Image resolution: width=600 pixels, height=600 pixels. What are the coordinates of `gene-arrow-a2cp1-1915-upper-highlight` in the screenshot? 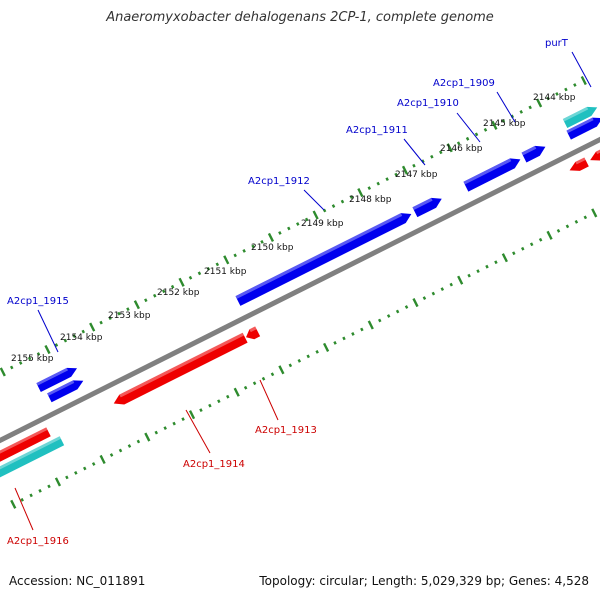 It's located at (52, 376).